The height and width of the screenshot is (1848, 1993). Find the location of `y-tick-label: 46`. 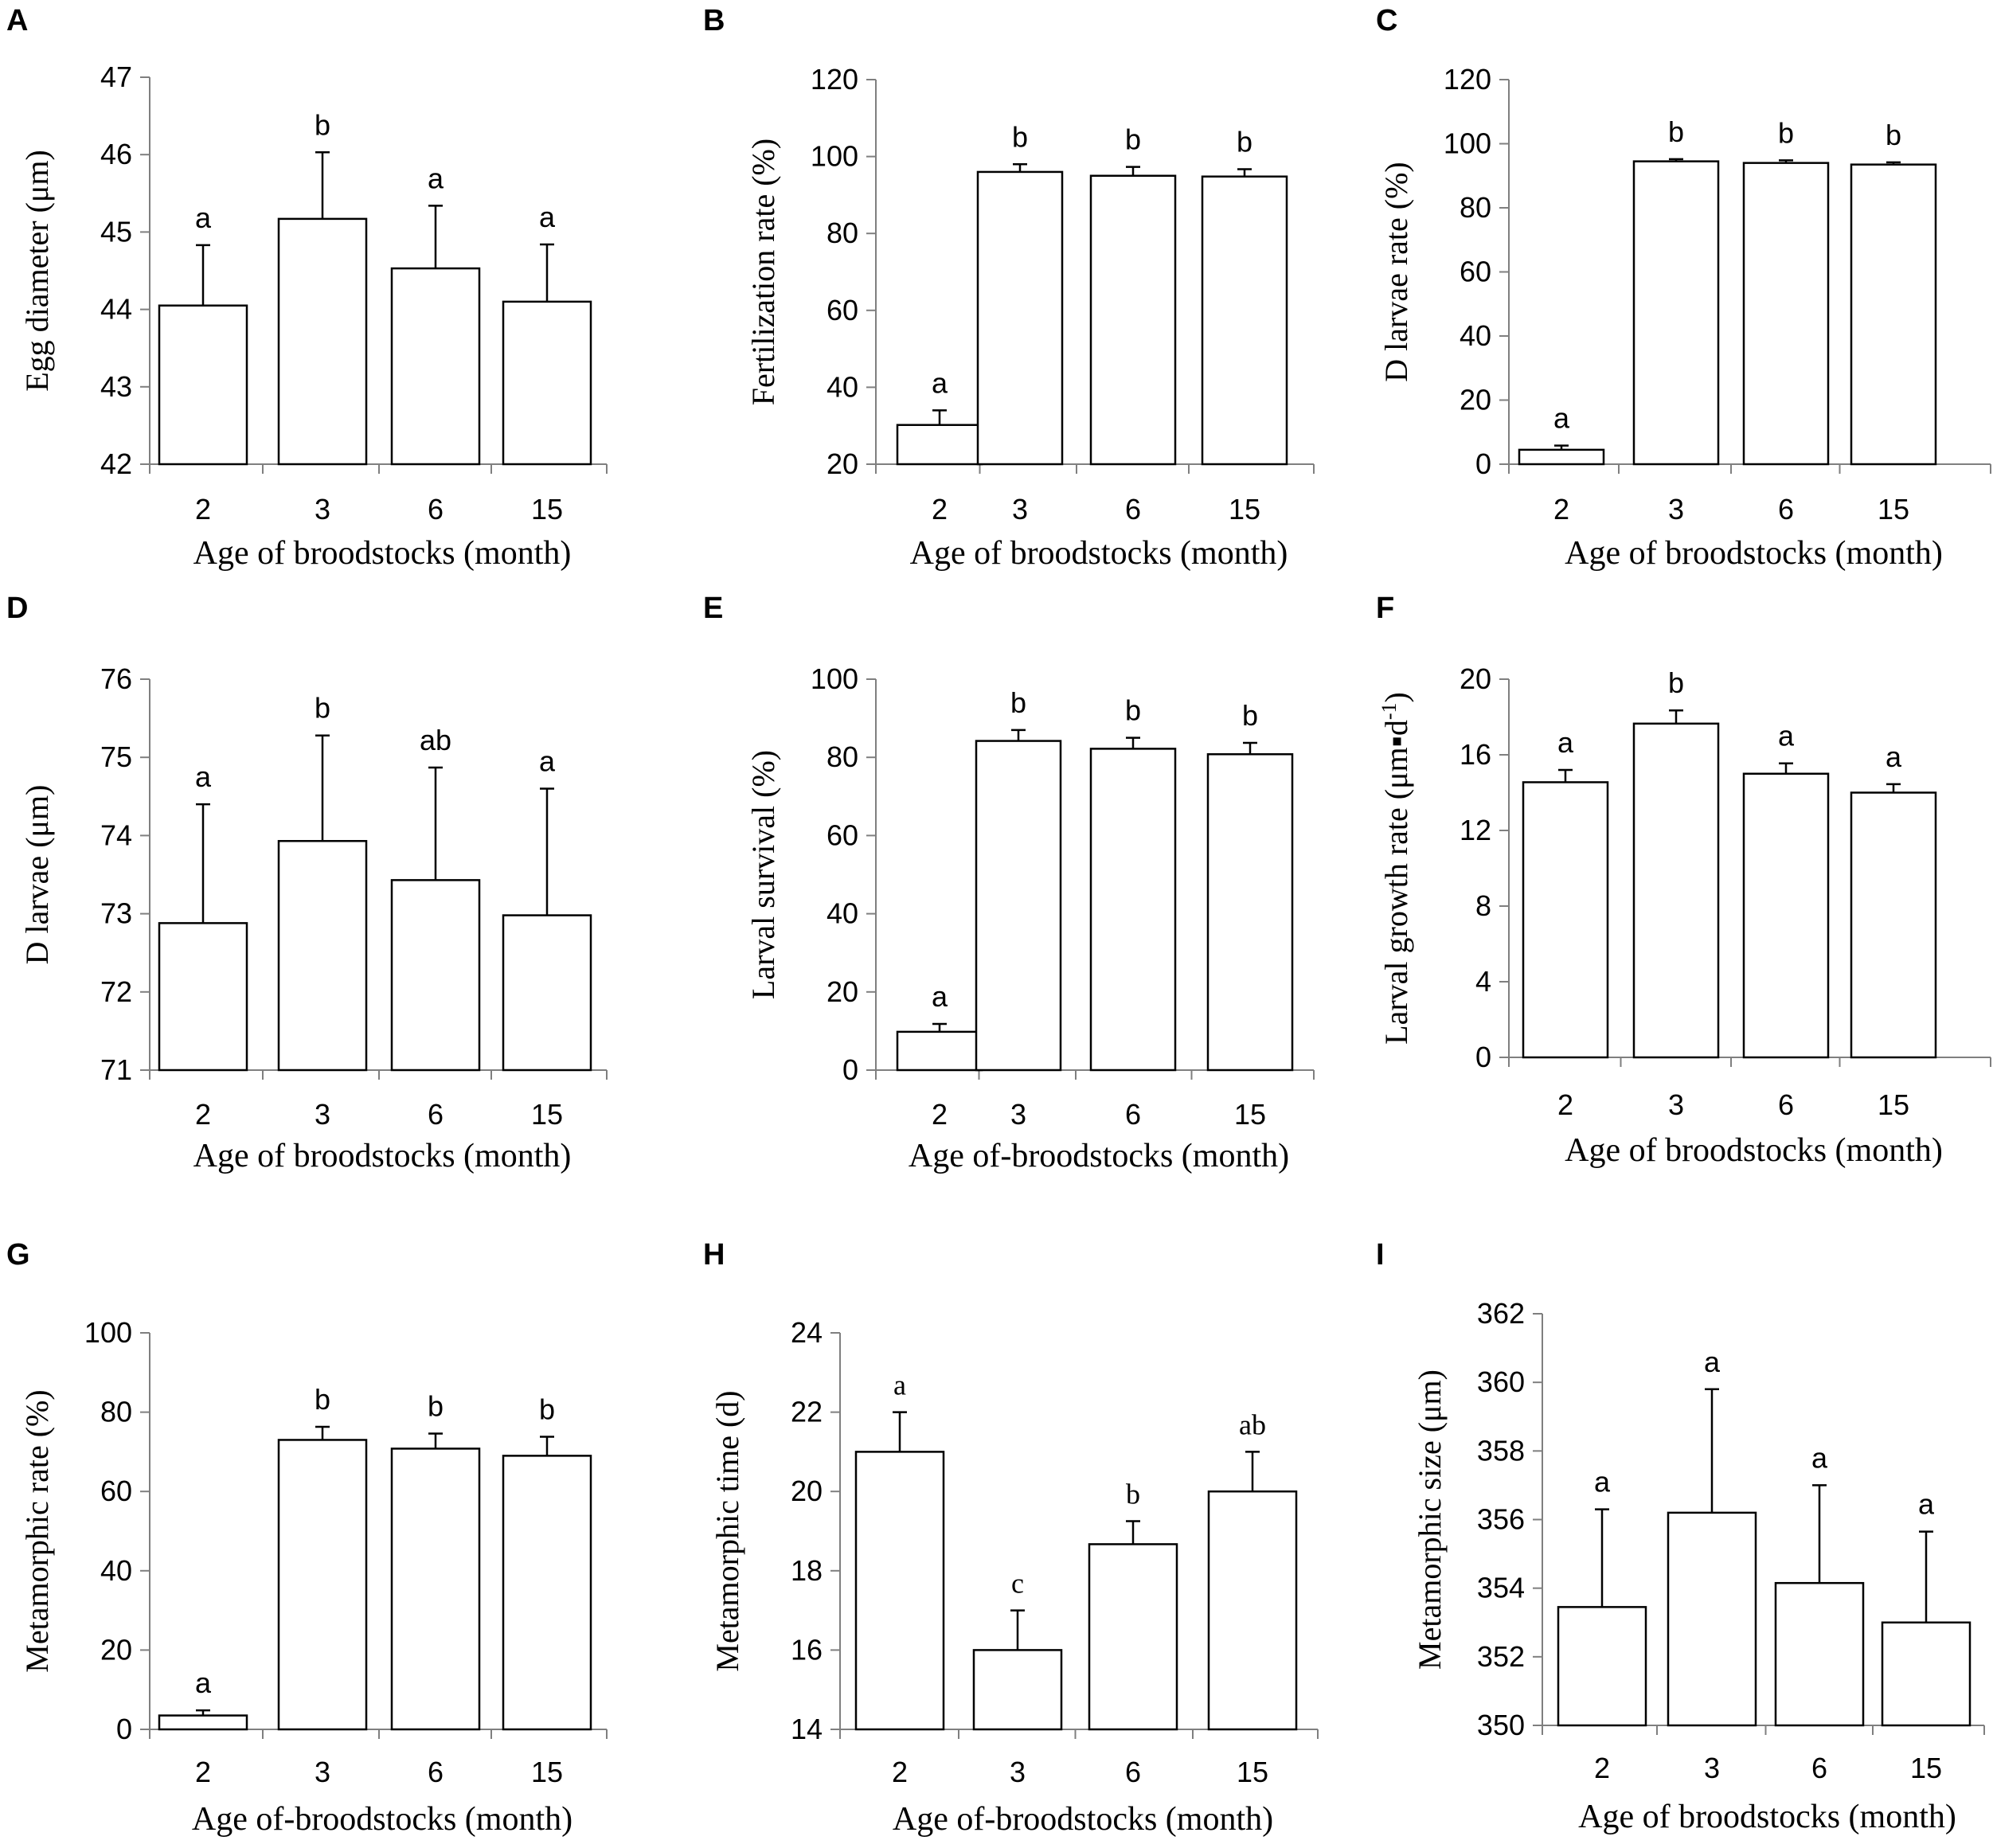

y-tick-label: 46 is located at coordinates (116, 154).